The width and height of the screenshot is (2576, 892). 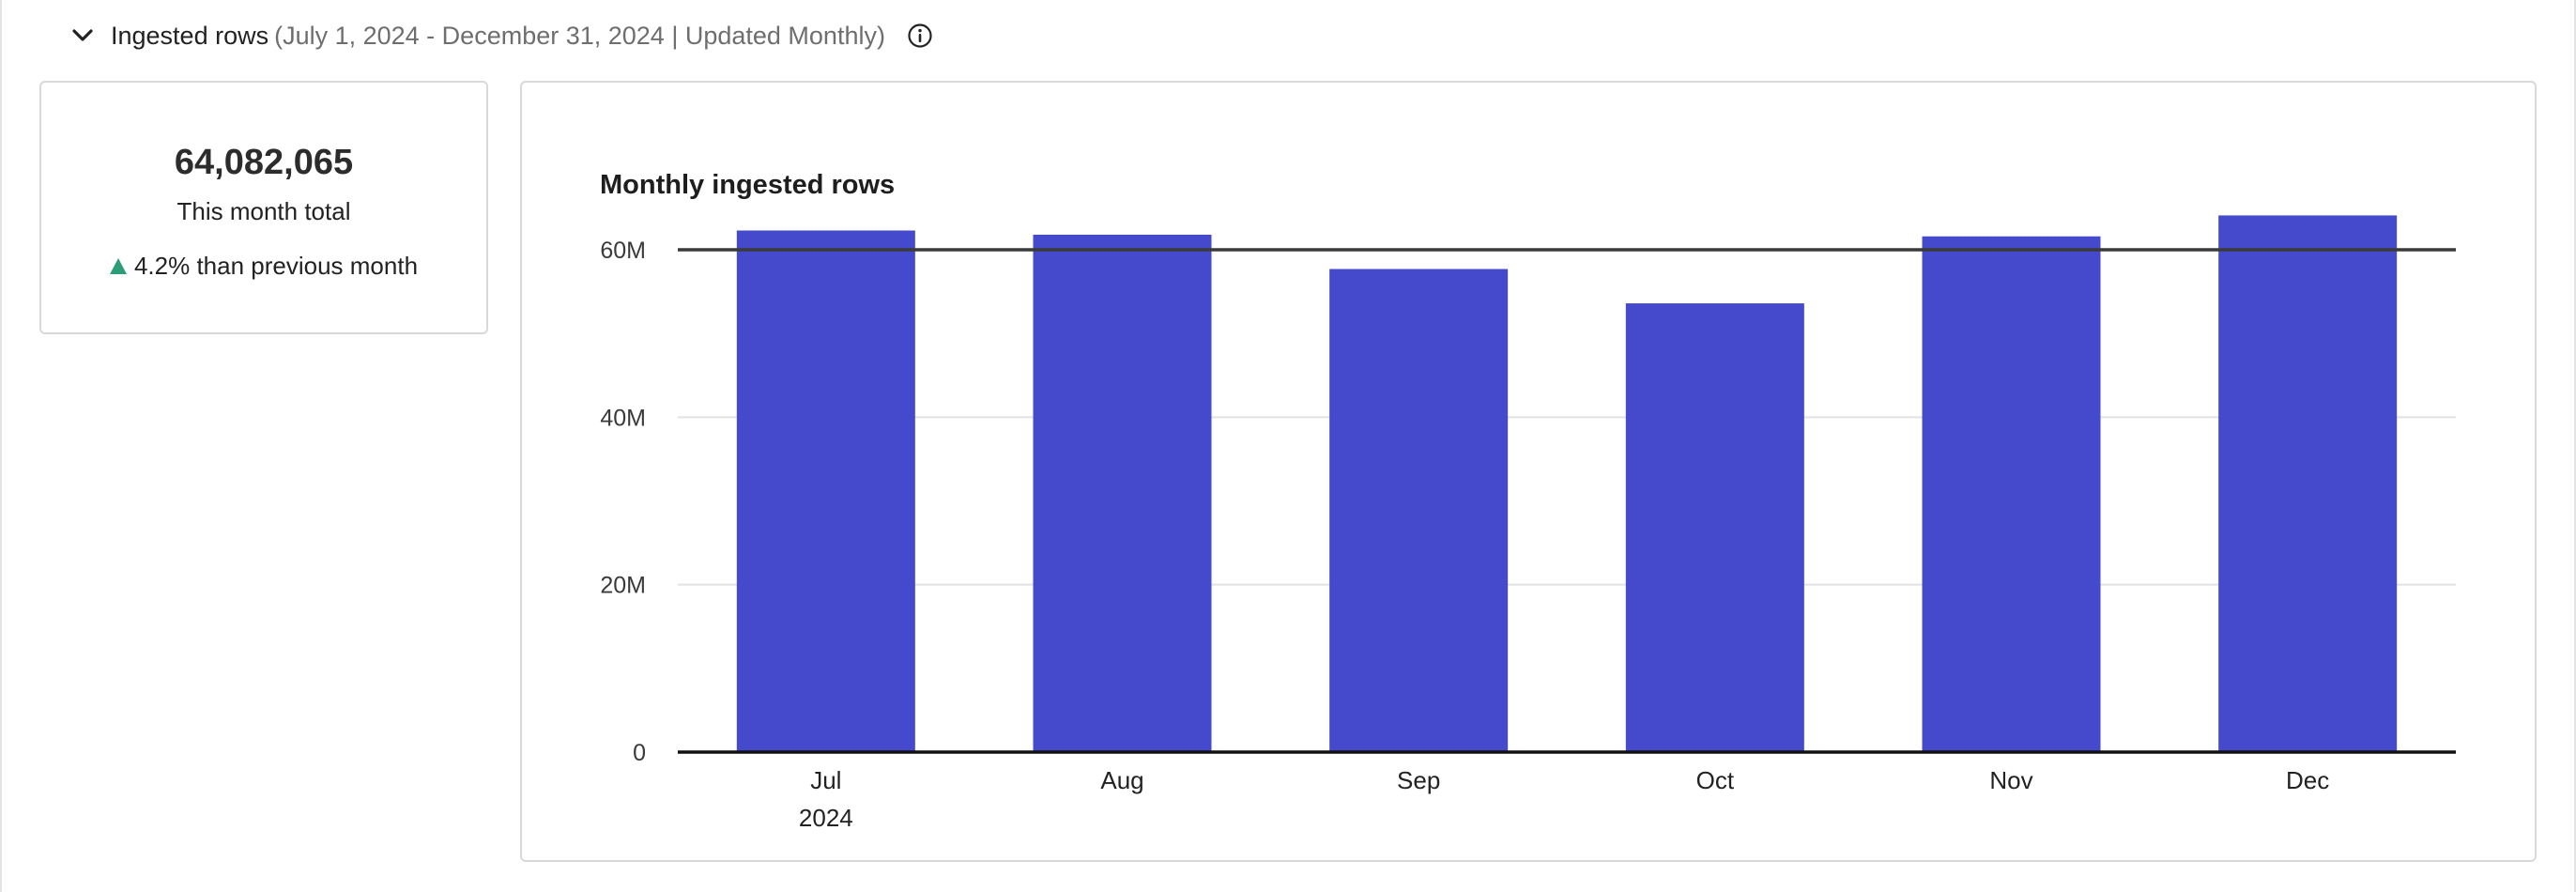 I want to click on kpi-label: This month total, so click(x=264, y=211).